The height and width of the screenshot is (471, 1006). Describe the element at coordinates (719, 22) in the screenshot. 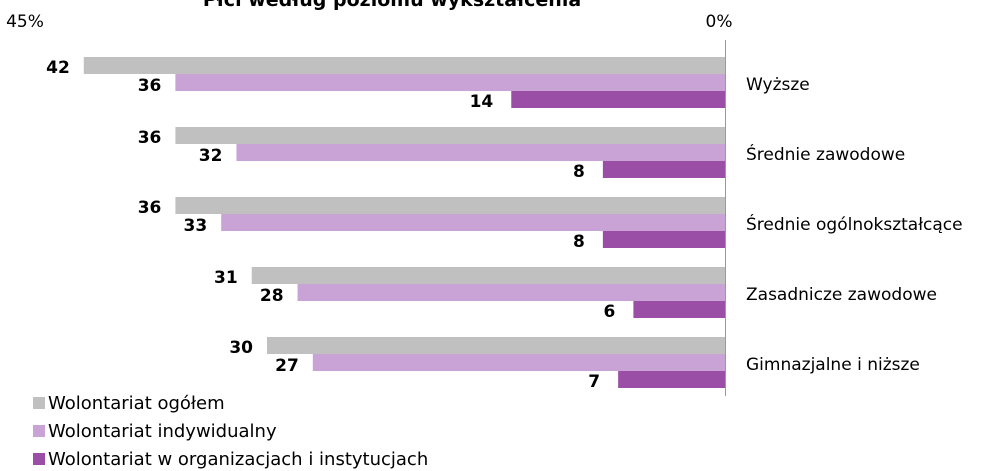

I see `x-tick-label: 0%` at that location.